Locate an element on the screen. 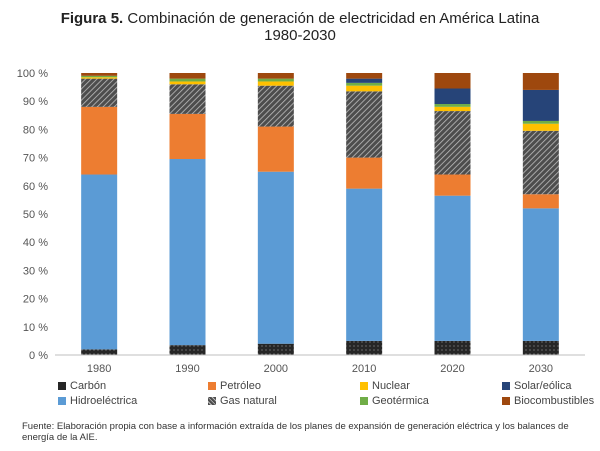 The height and width of the screenshot is (451, 600). legend-label: Biocombustibles is located at coordinates (554, 401).